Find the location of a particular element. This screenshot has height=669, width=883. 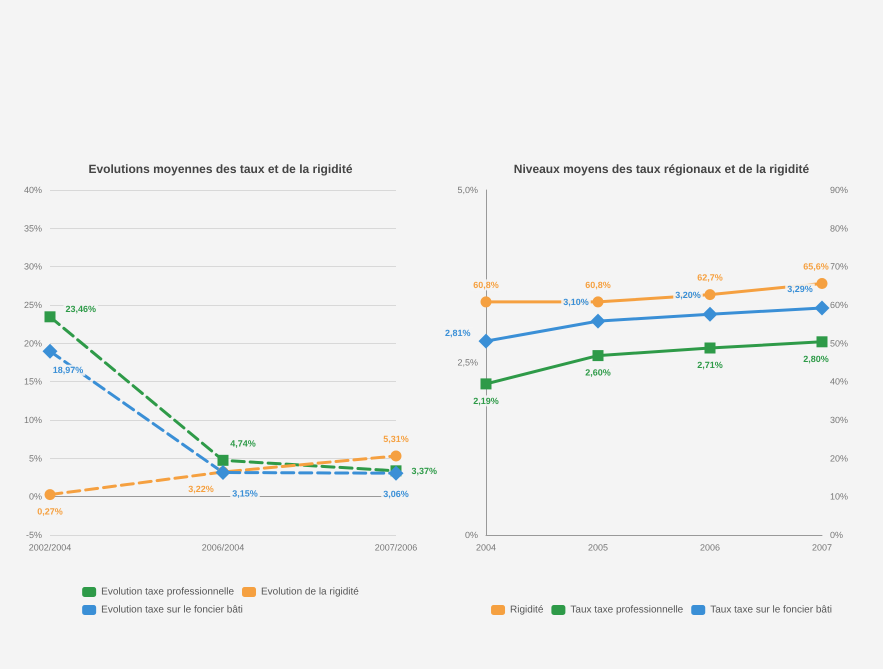

data-label: 2,71% is located at coordinates (710, 365).